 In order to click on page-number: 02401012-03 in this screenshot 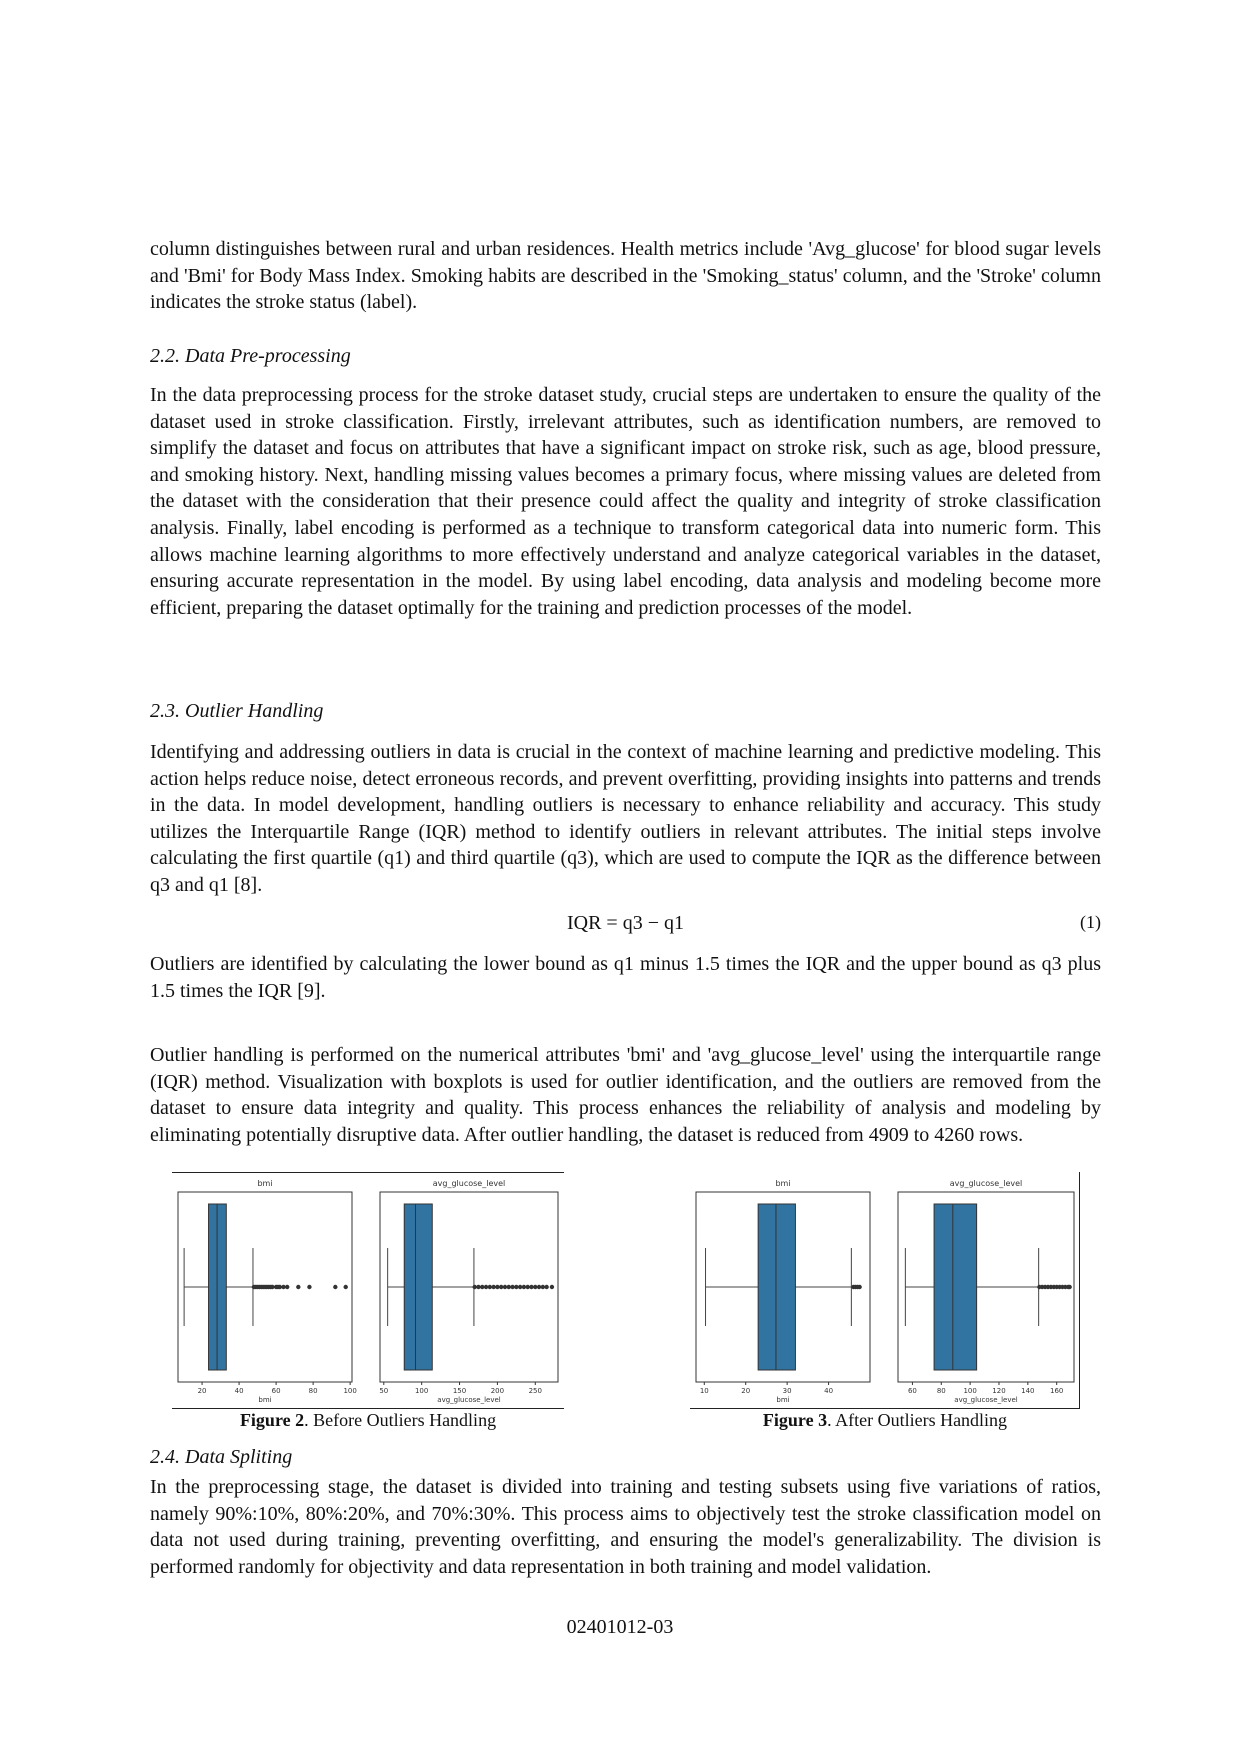, I will do `click(620, 1627)`.